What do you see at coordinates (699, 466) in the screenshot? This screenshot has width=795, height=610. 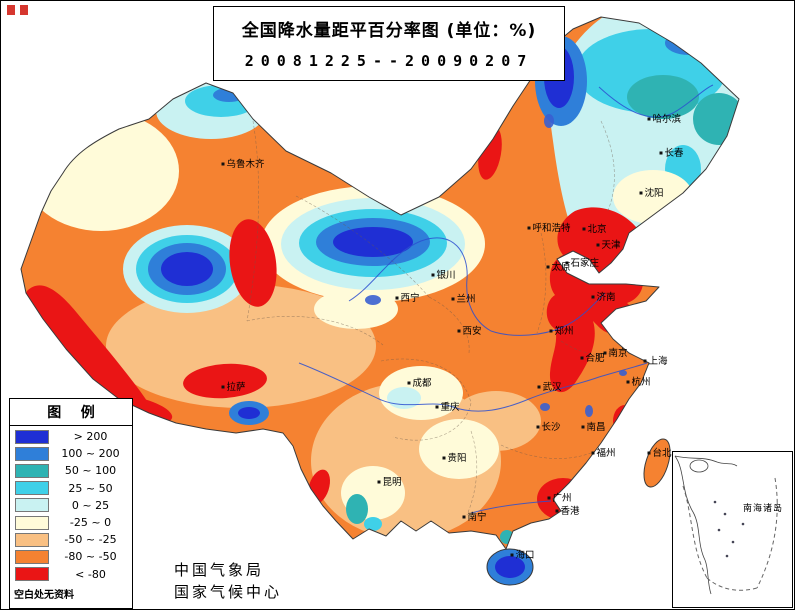 I see `inset-hainan` at bounding box center [699, 466].